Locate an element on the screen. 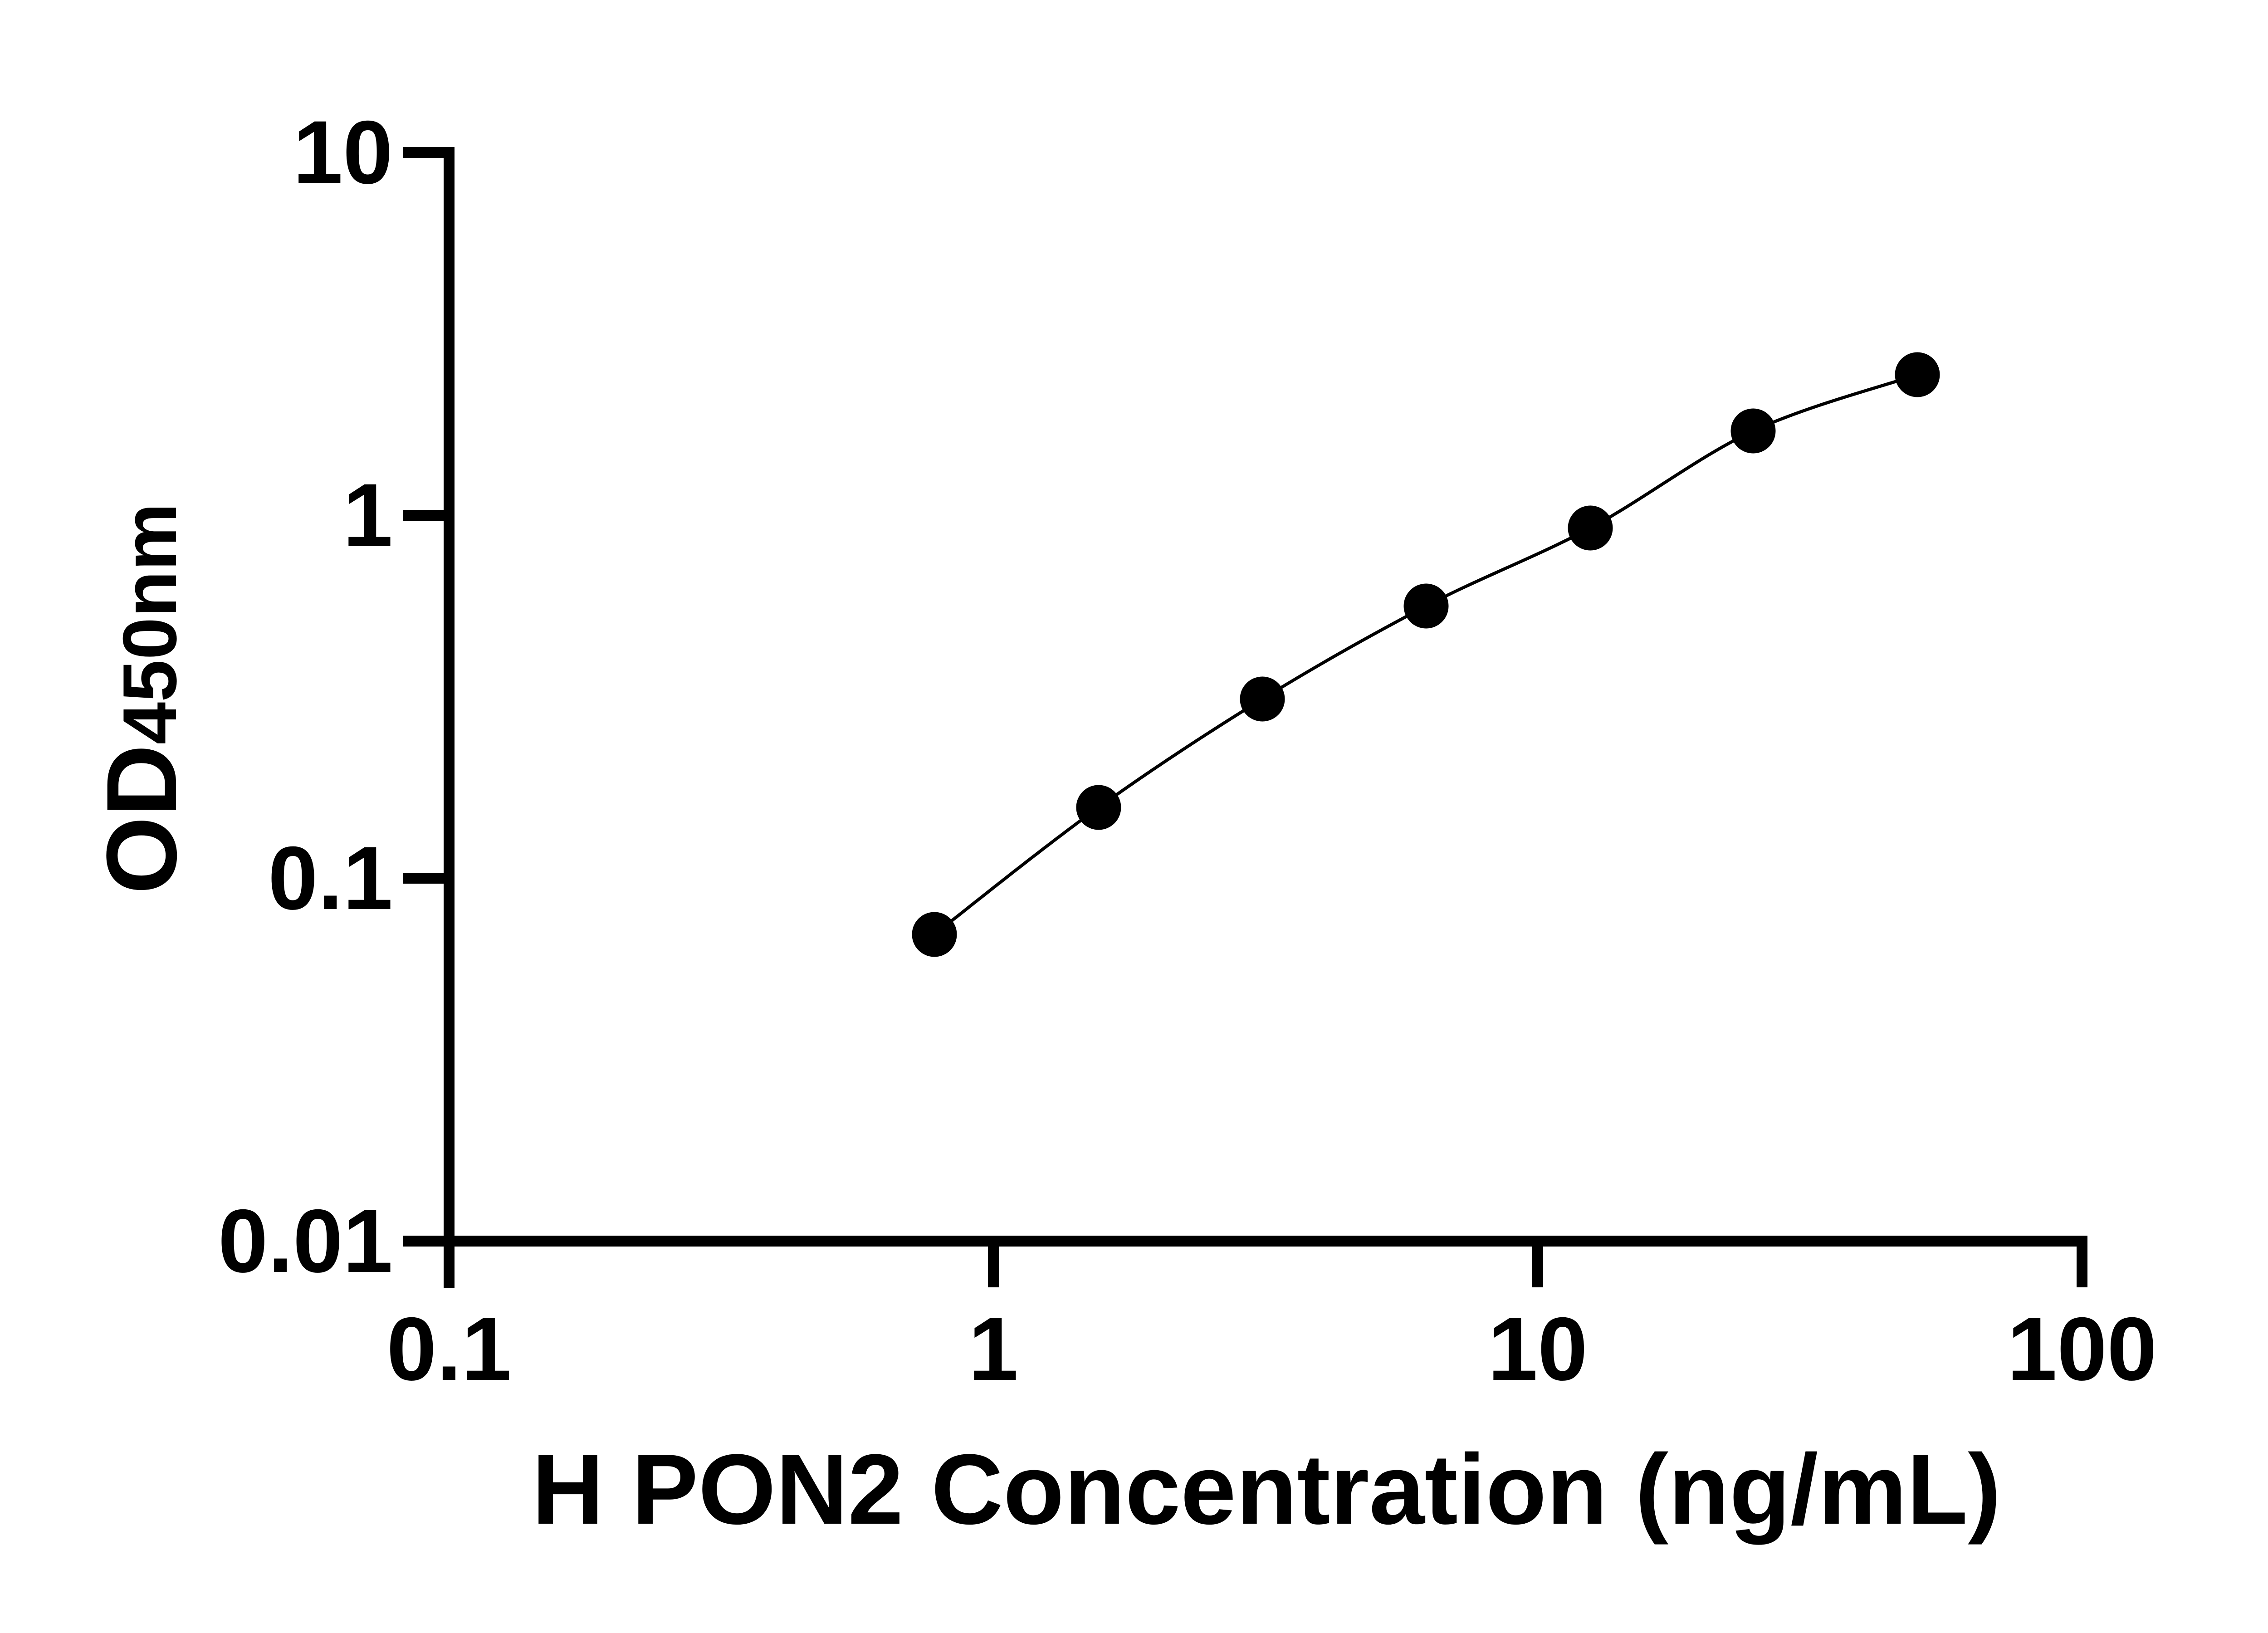  svg-text: H PON2 Concentration (ng/mL) is located at coordinates (1266, 1489).